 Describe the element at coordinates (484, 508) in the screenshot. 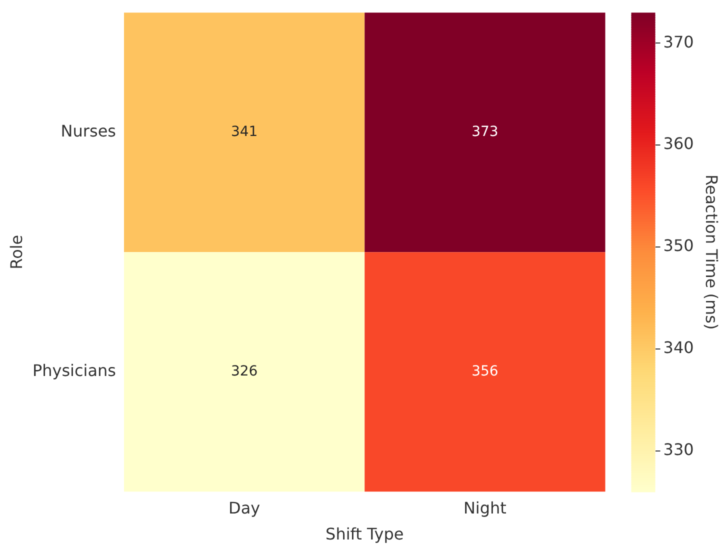

I see `x-tick-label: Night` at that location.